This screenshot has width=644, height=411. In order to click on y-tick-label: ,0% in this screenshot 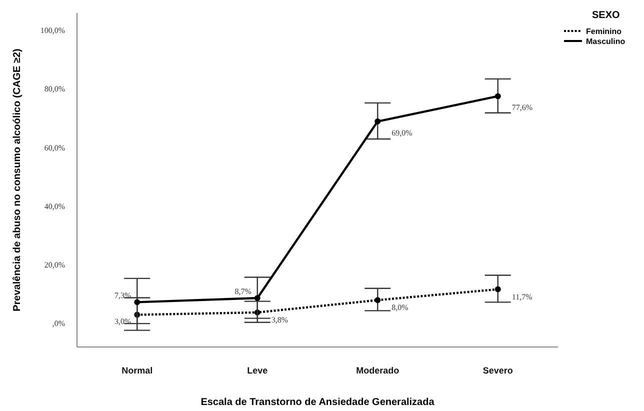, I will do `click(59, 323)`.